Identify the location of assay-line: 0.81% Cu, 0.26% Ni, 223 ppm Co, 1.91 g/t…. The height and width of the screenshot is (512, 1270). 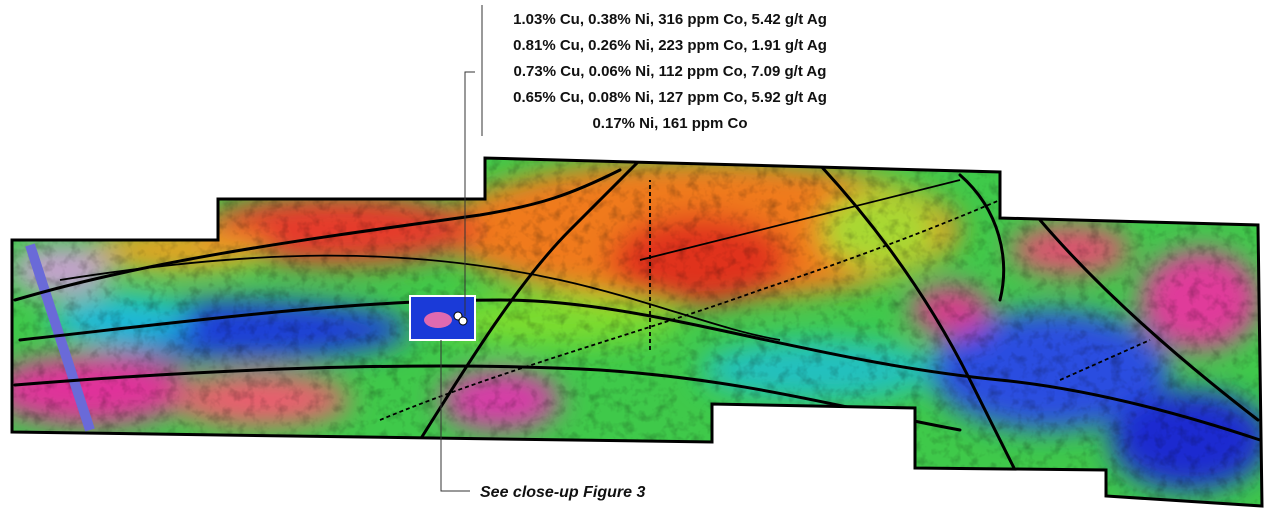
(670, 45).